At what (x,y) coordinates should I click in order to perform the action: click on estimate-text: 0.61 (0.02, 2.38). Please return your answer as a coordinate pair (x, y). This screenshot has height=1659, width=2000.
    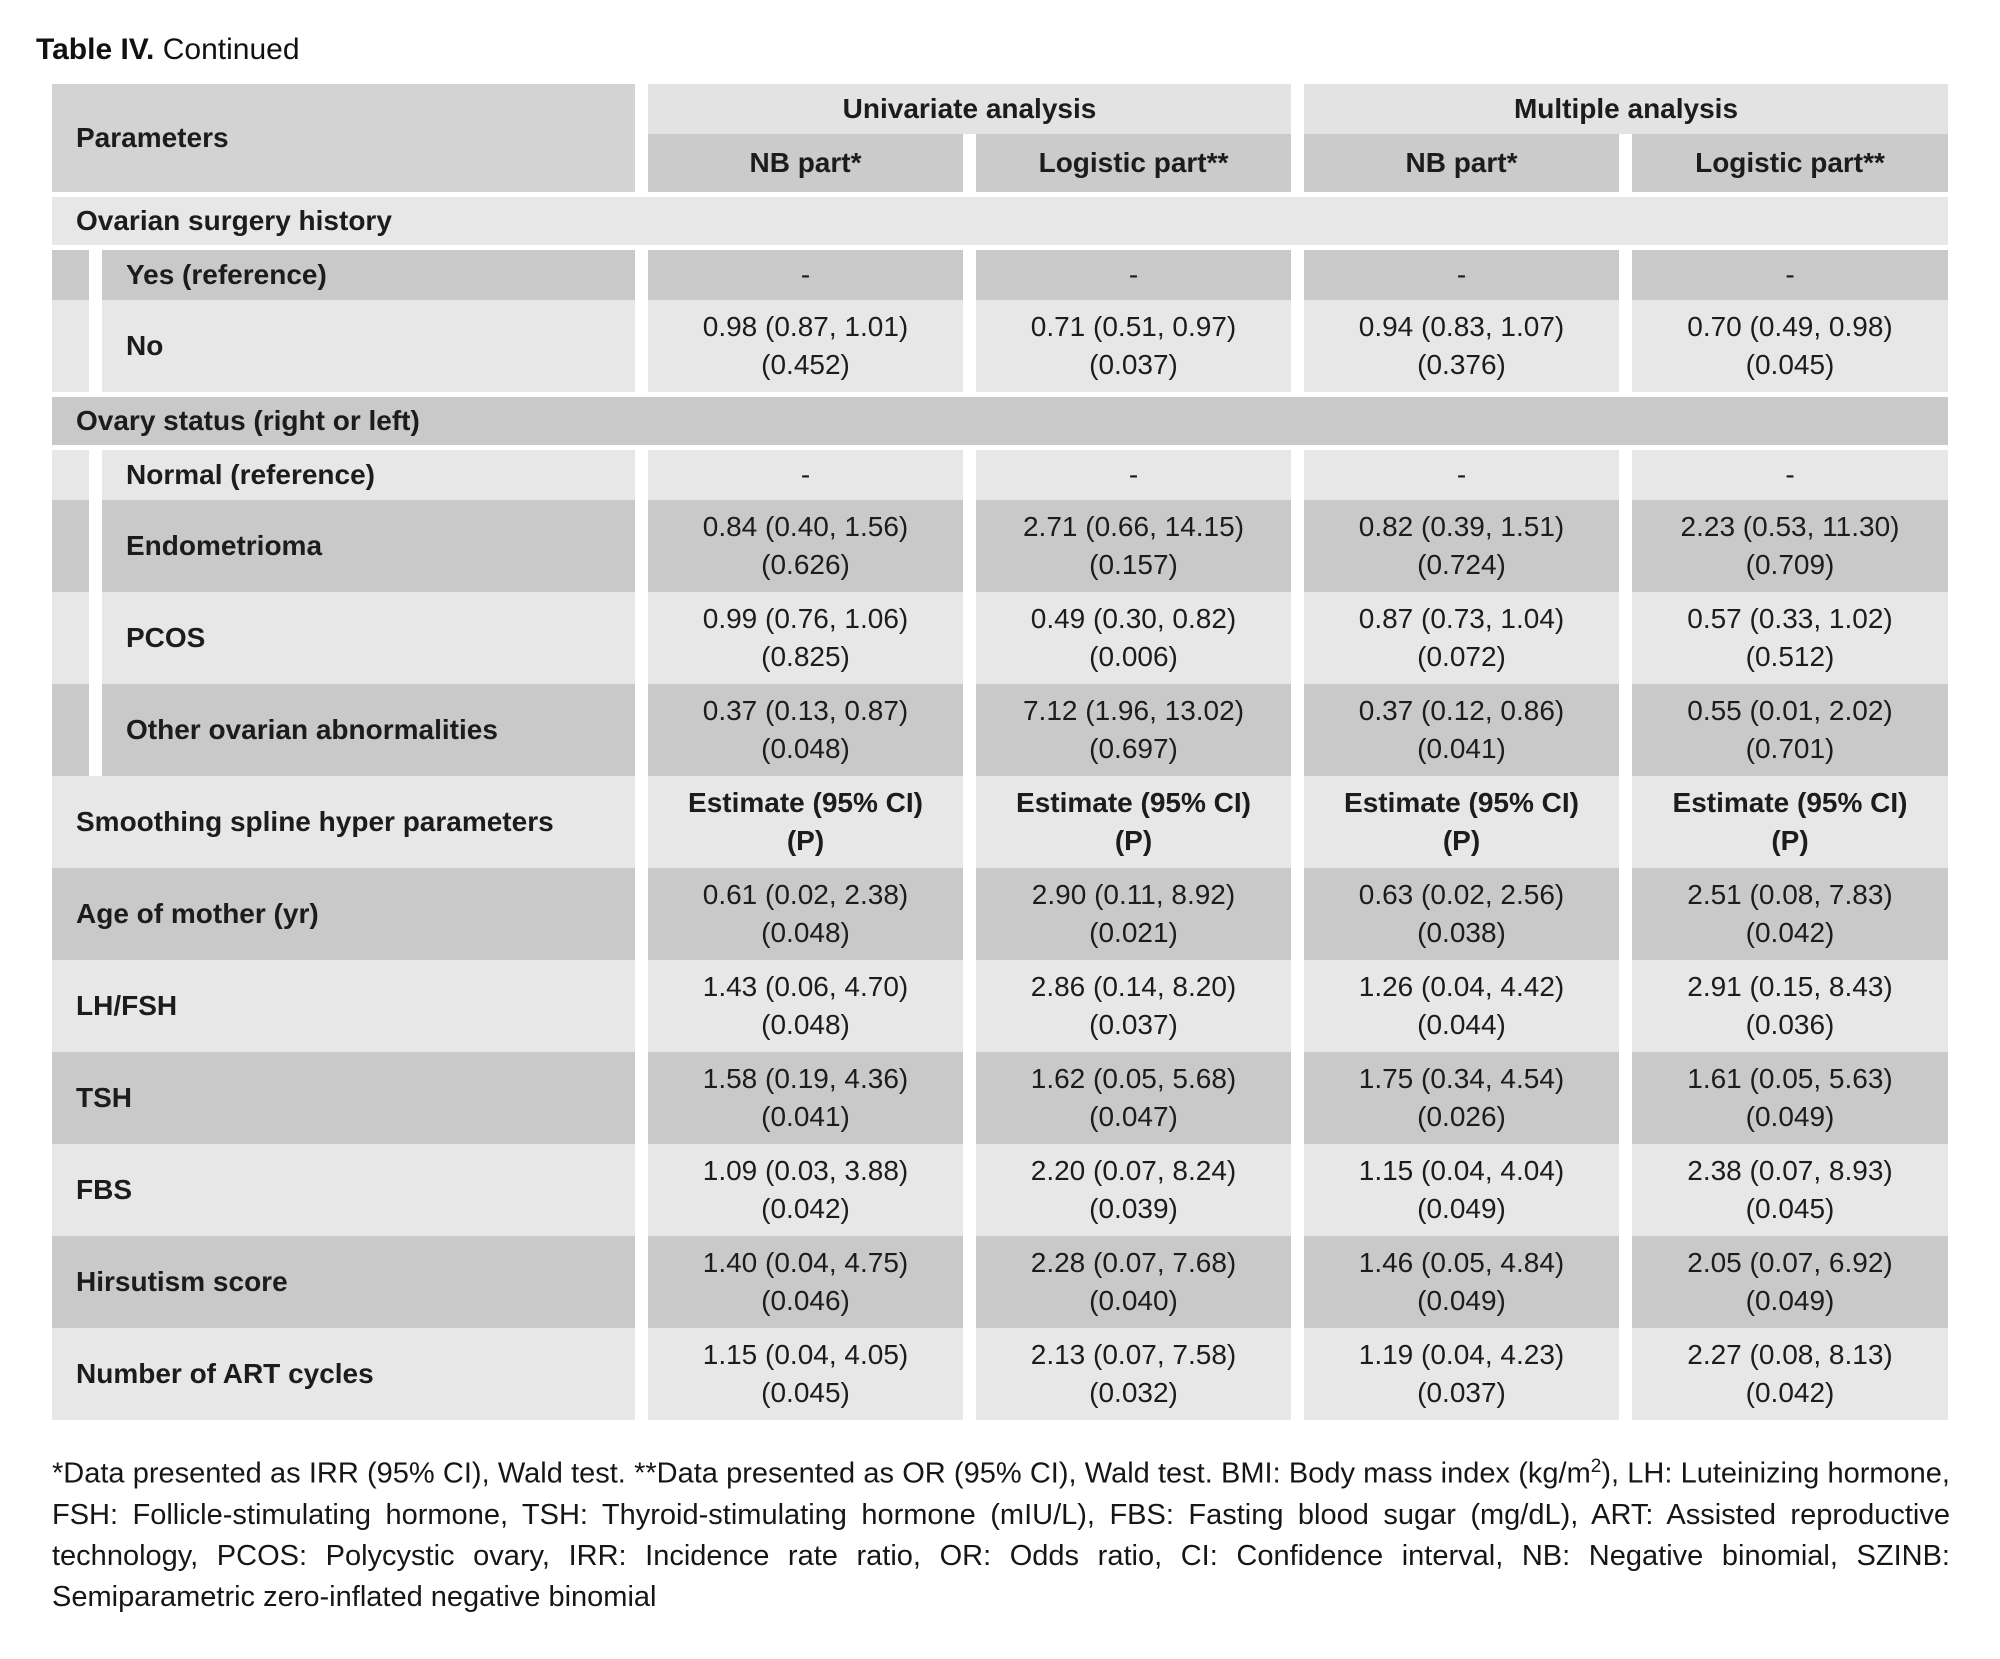
    Looking at the image, I should click on (805, 894).